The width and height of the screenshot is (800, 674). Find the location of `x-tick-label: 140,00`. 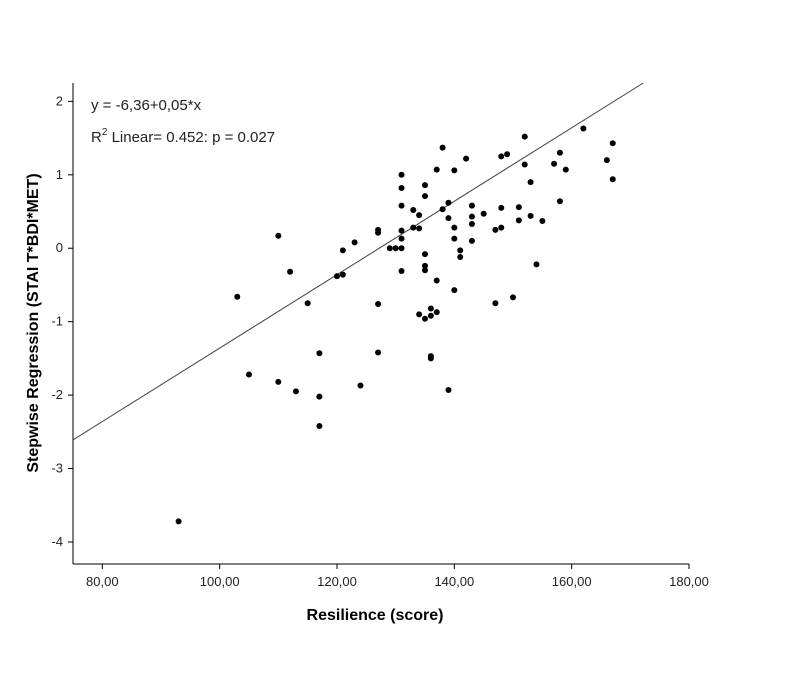

x-tick-label: 140,00 is located at coordinates (454, 581).